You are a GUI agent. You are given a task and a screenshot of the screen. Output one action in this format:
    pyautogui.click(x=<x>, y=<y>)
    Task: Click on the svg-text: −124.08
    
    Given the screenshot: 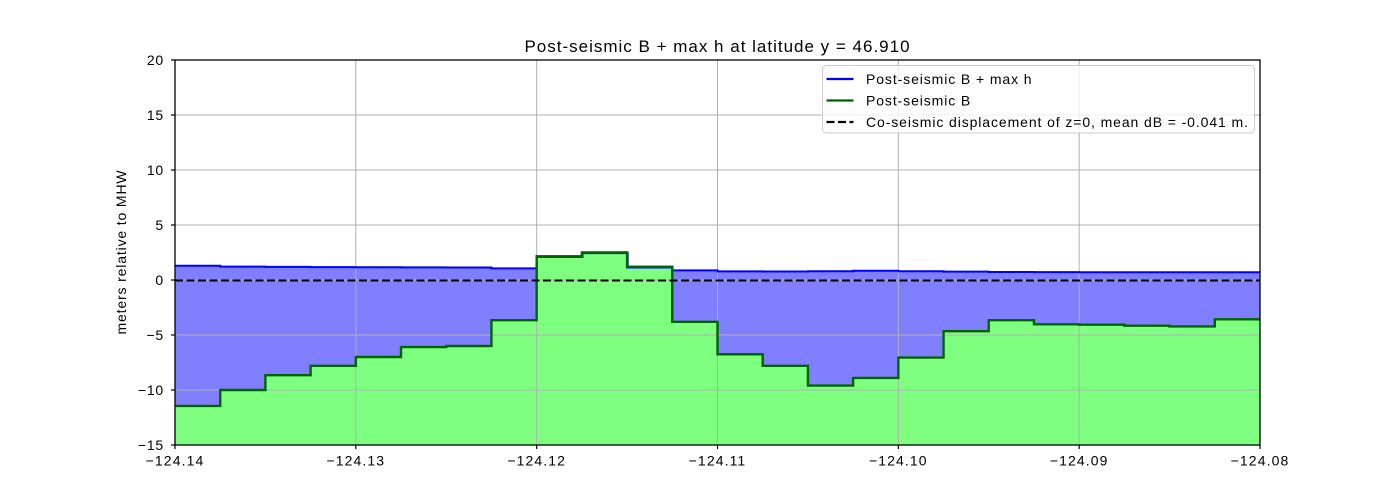 What is the action you would take?
    pyautogui.click(x=1260, y=461)
    